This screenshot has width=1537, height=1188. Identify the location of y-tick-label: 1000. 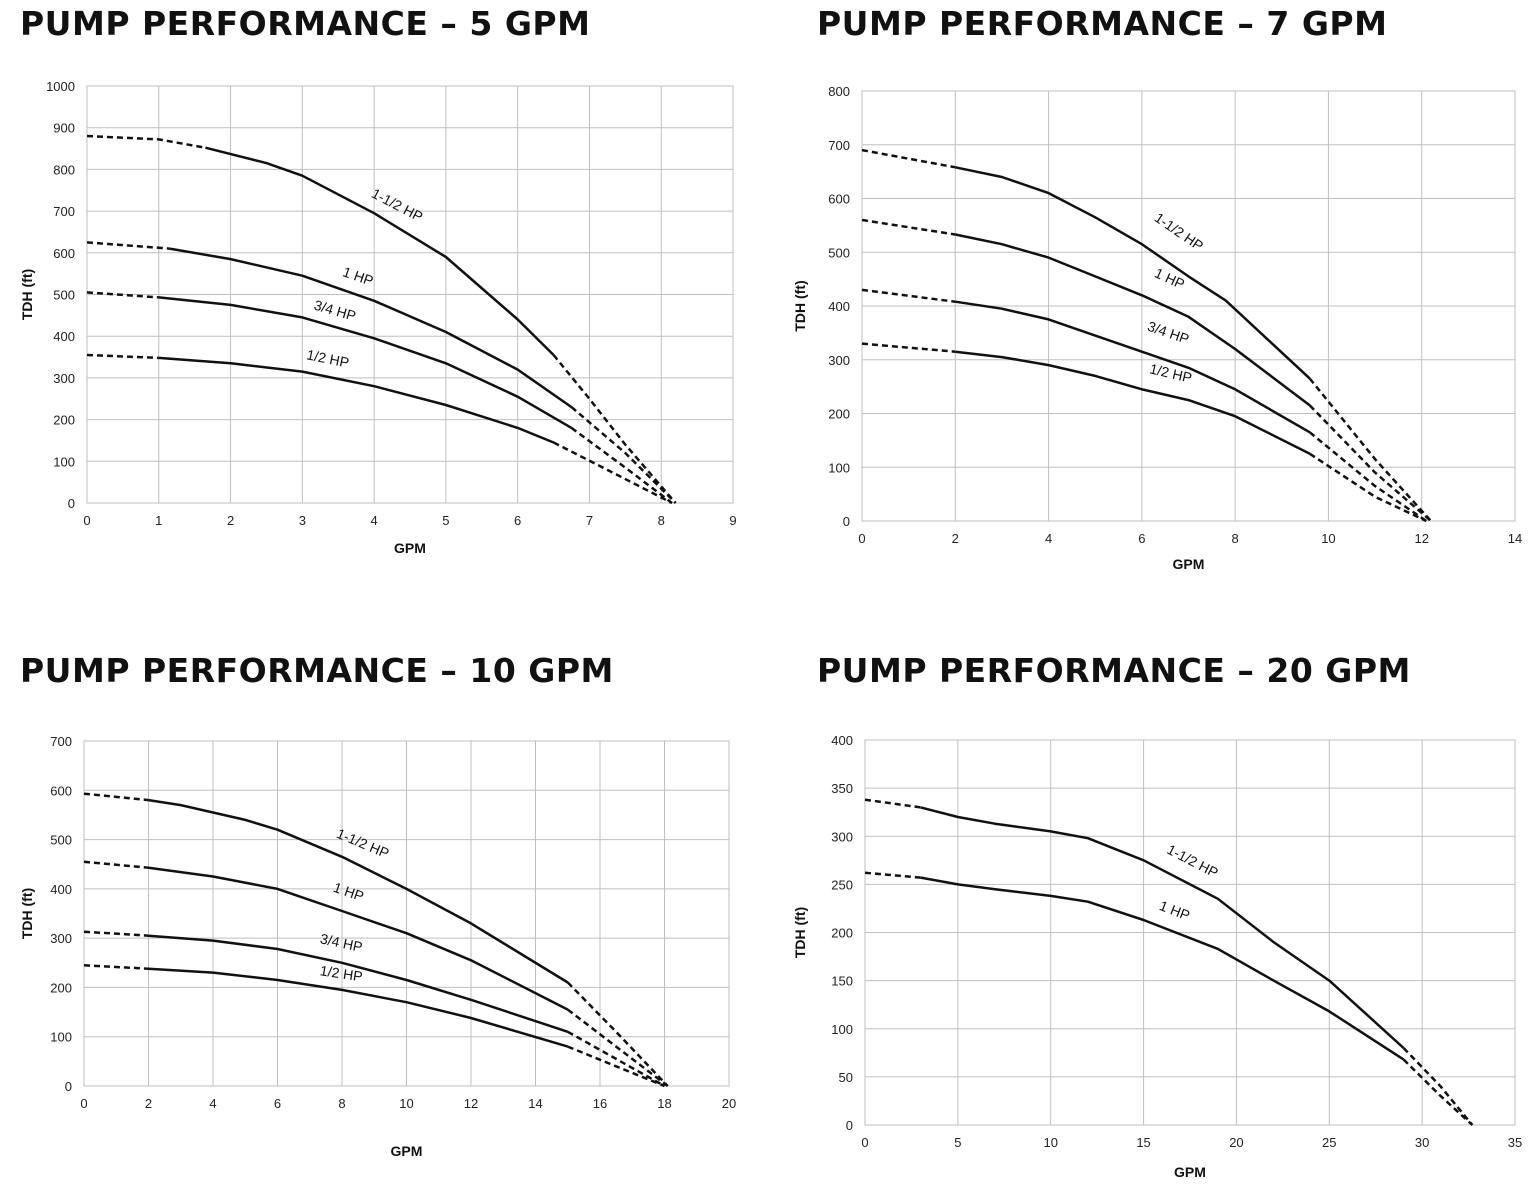
(60, 86).